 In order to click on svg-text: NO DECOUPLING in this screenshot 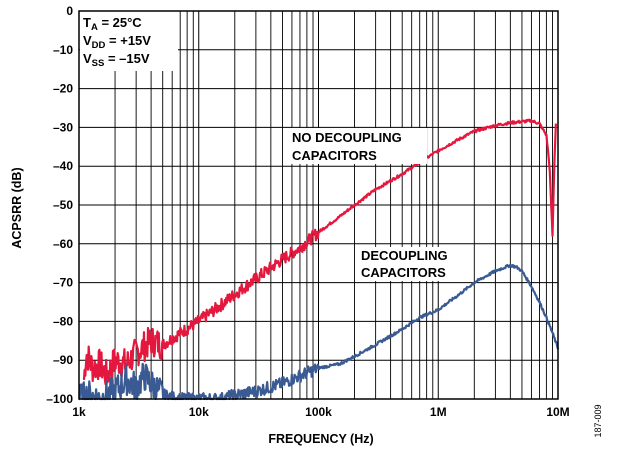, I will do `click(347, 137)`.